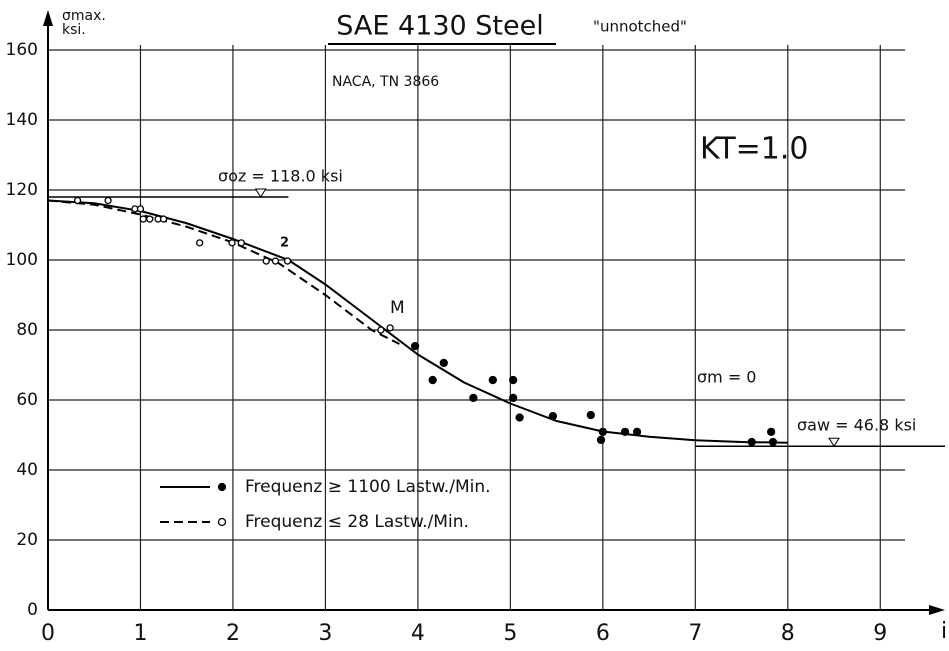  Describe the element at coordinates (27, 540) in the screenshot. I see `y-tick-label: 20` at that location.